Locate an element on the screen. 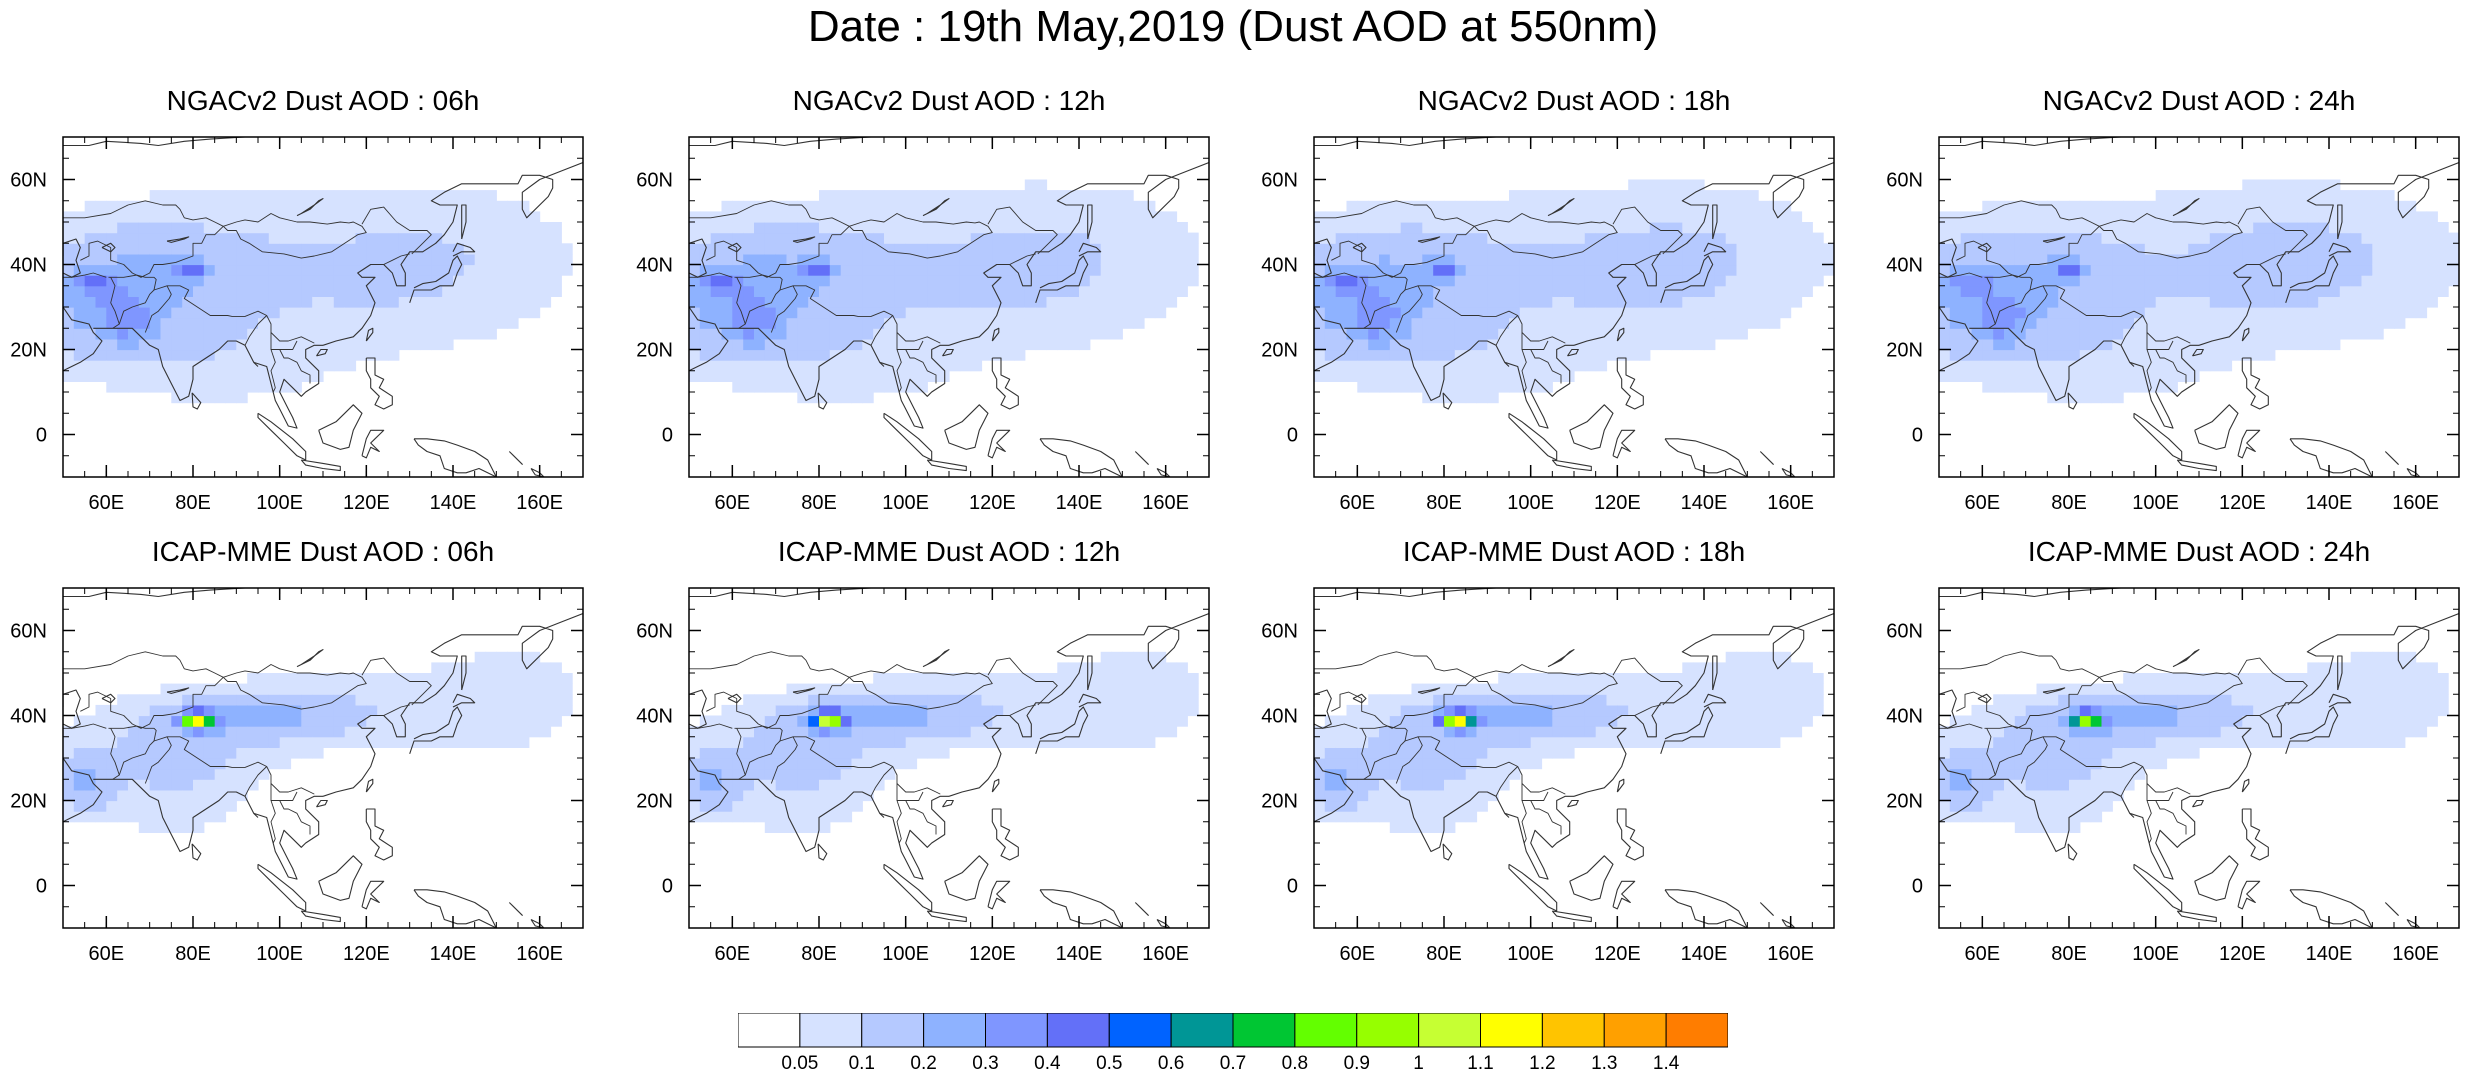 The height and width of the screenshot is (1075, 2466). panel-title: ICAP-MME Dust AOD : 24h is located at coordinates (2172, 552).